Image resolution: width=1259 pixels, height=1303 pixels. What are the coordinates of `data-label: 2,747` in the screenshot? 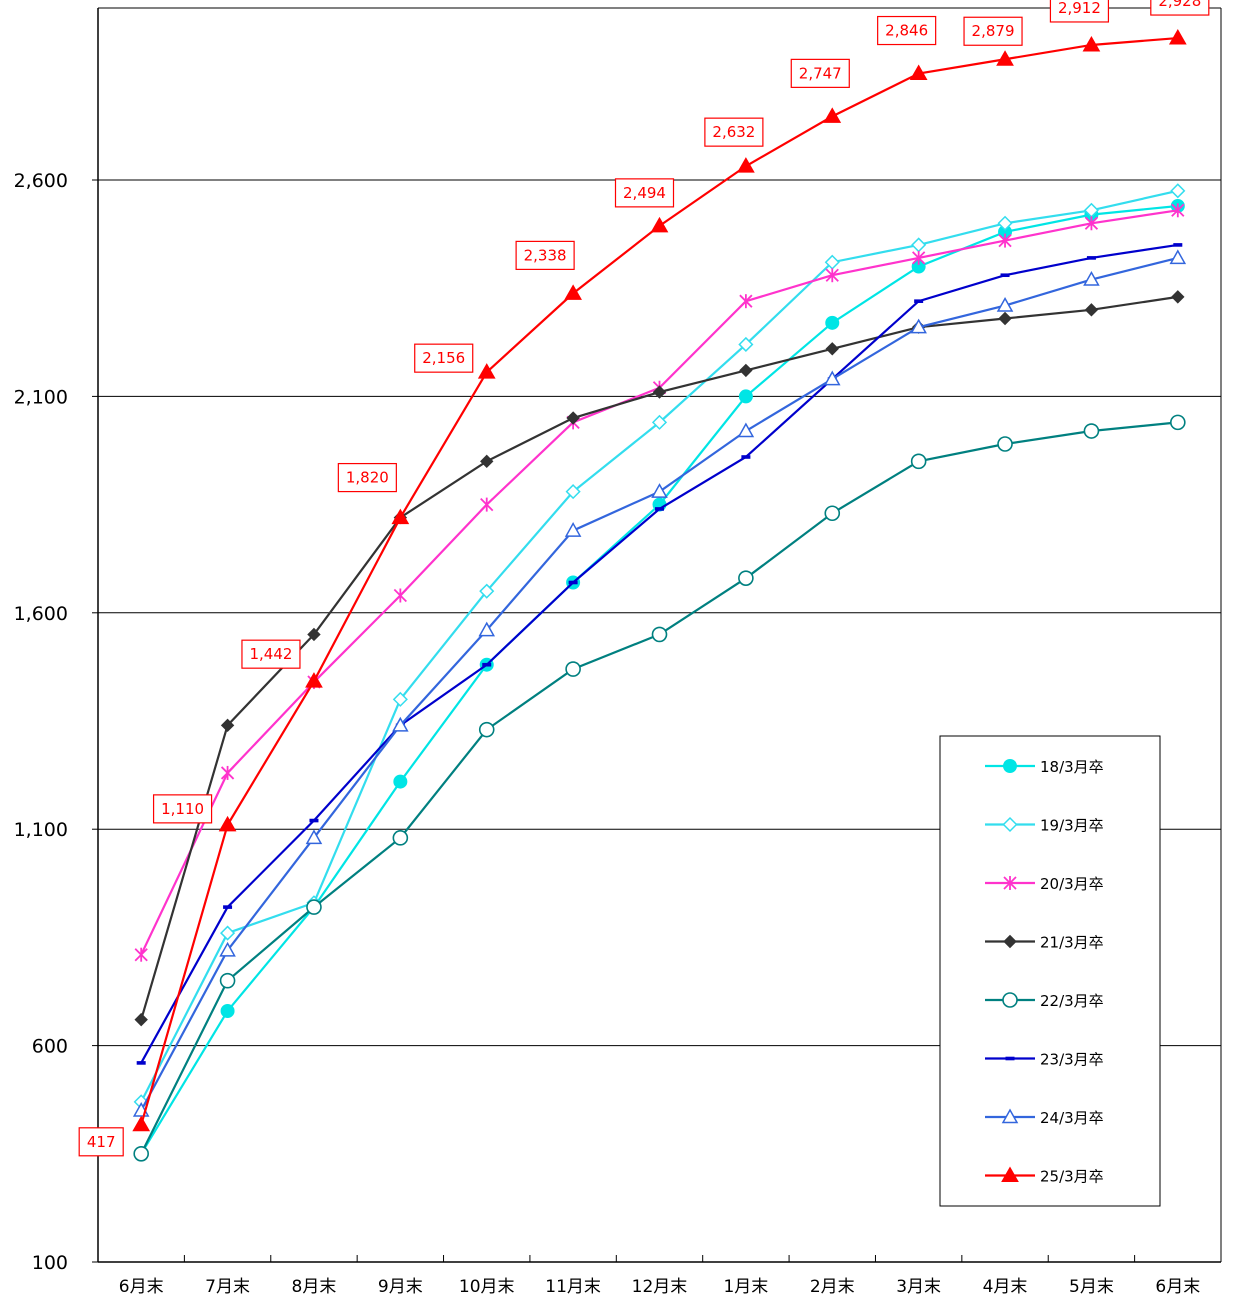 It's located at (820, 73).